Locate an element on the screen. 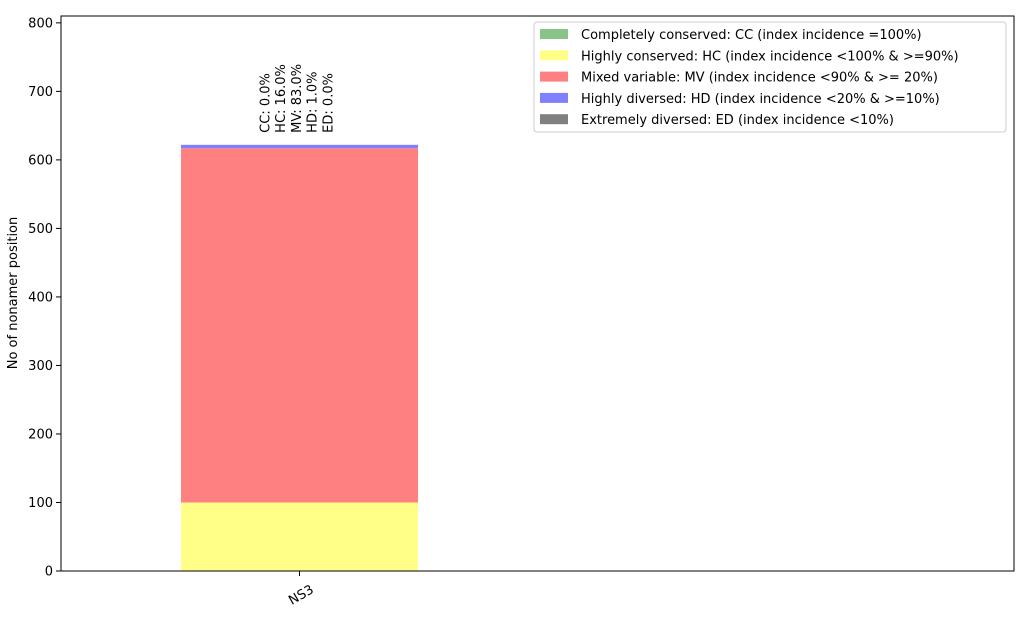  legend-frame is located at coordinates (770, 77).